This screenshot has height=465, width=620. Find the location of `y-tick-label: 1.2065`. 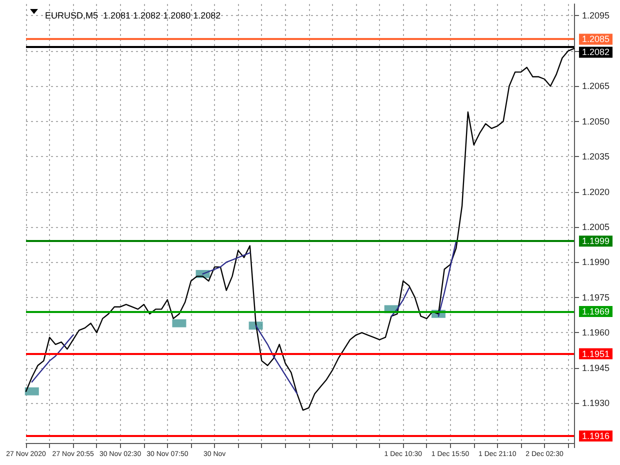

y-tick-label: 1.2065 is located at coordinates (596, 86).